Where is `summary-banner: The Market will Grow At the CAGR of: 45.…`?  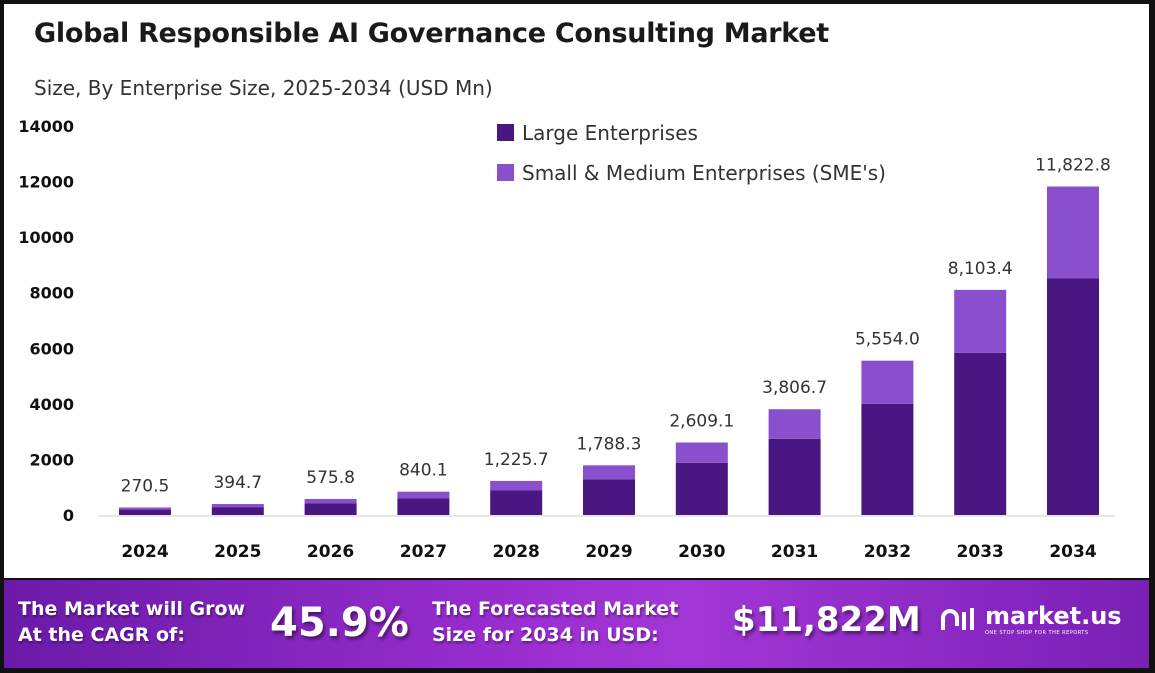
summary-banner: The Market will Grow At the CAGR of: 45.… is located at coordinates (576, 624).